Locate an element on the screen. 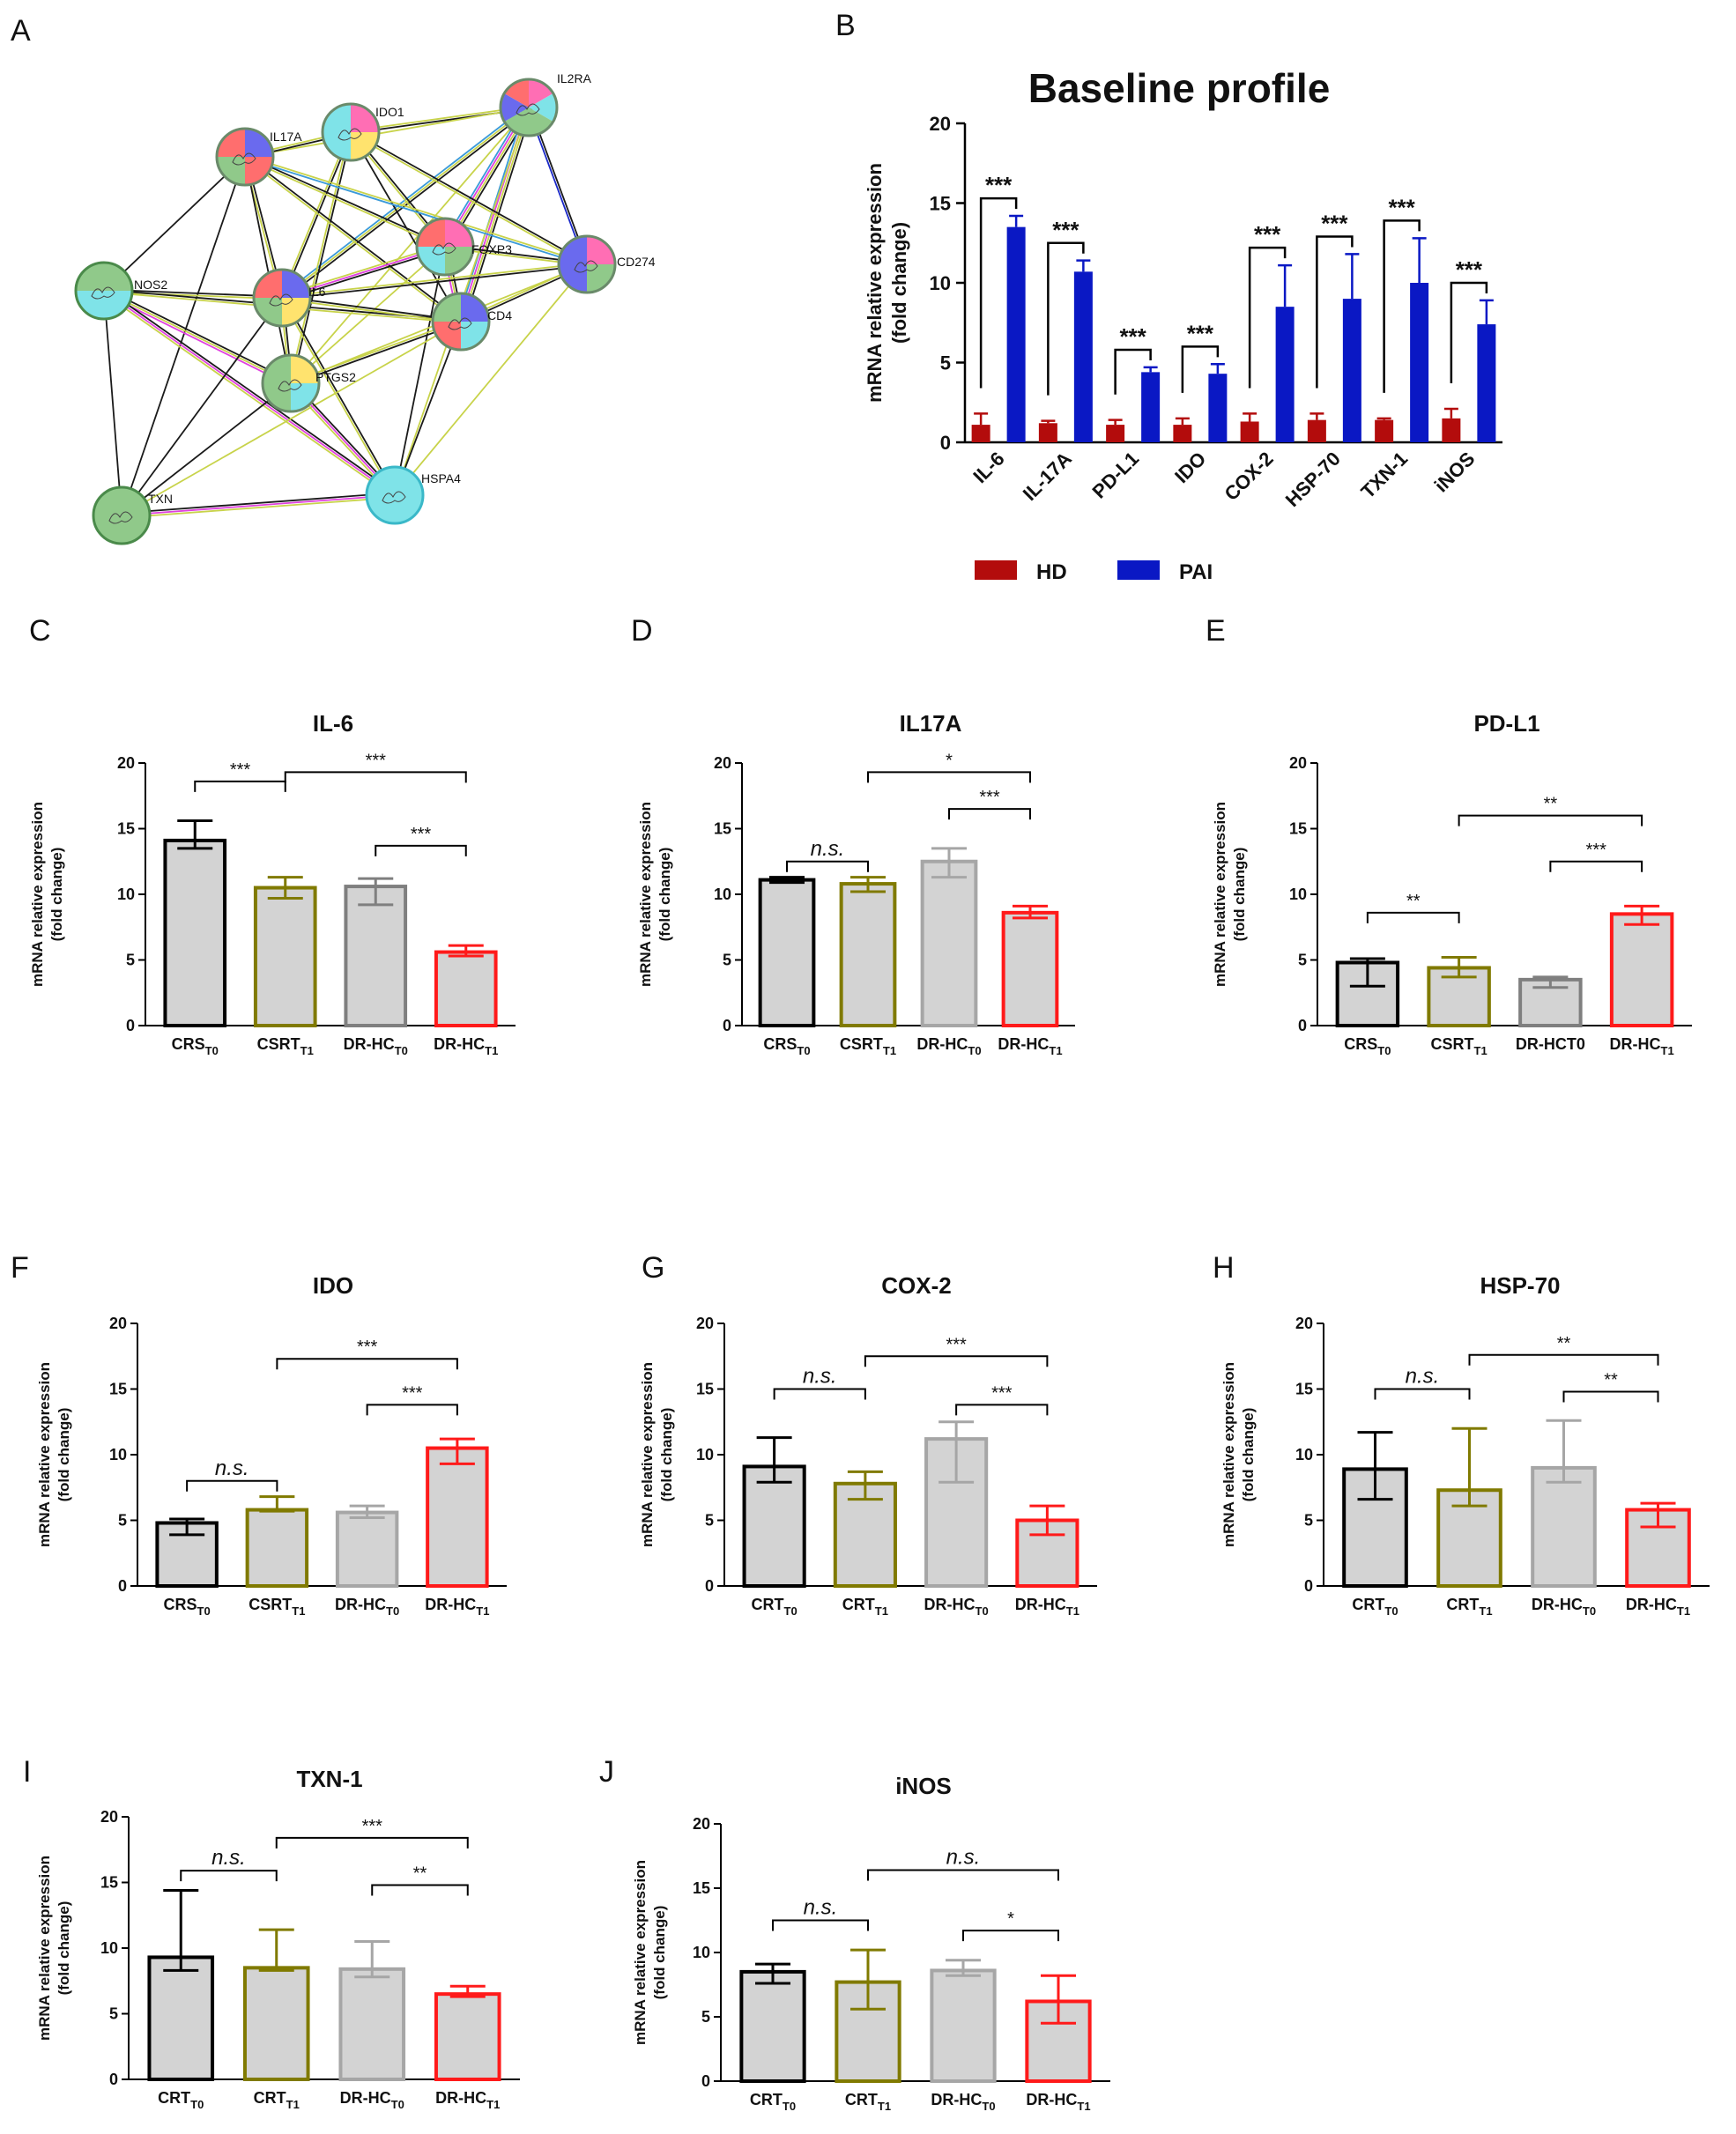 This screenshot has width=1736, height=2134. y-tick-label-g: 15 is located at coordinates (705, 1389).